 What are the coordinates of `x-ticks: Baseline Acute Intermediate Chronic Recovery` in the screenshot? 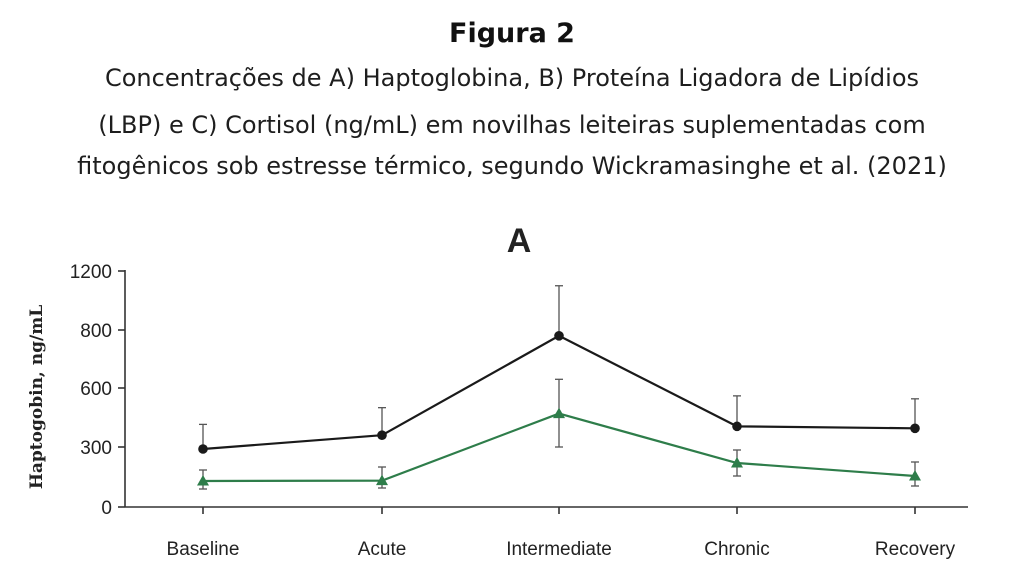 It's located at (561, 533).